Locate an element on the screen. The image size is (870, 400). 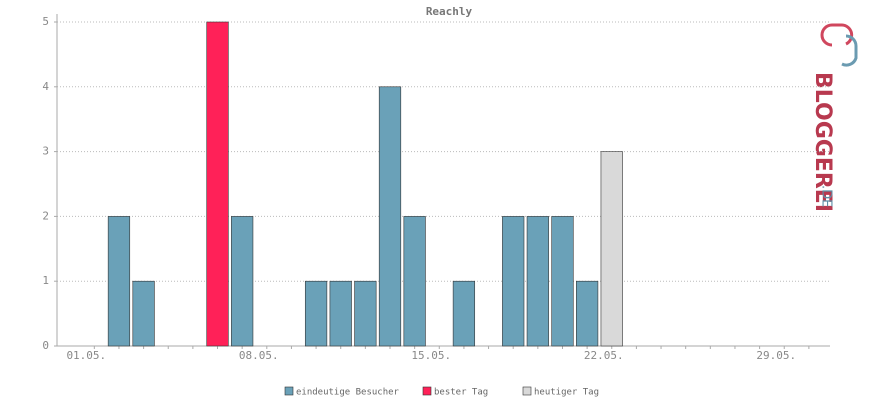
x-tick-label: 29.05. is located at coordinates (776, 355).